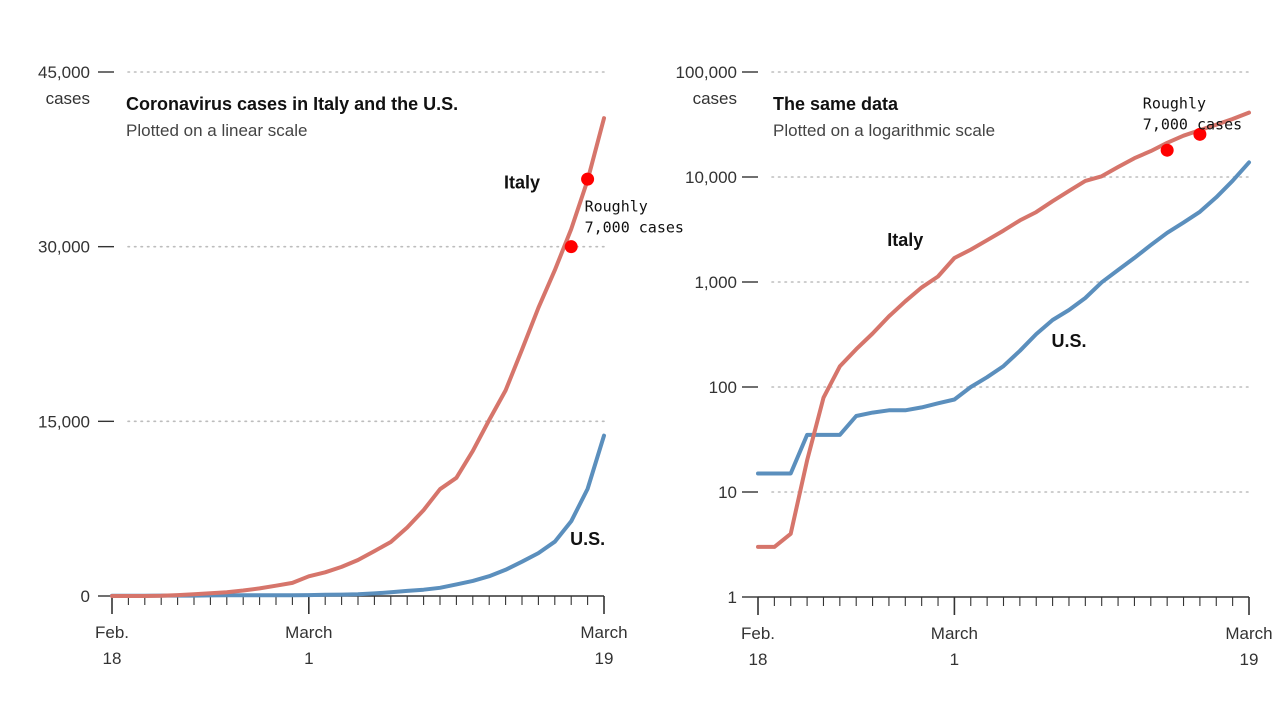 This screenshot has height=720, width=1280. What do you see at coordinates (884, 130) in the screenshot?
I see `log-chart-subtitle: Plotted on a logarithmic scale` at bounding box center [884, 130].